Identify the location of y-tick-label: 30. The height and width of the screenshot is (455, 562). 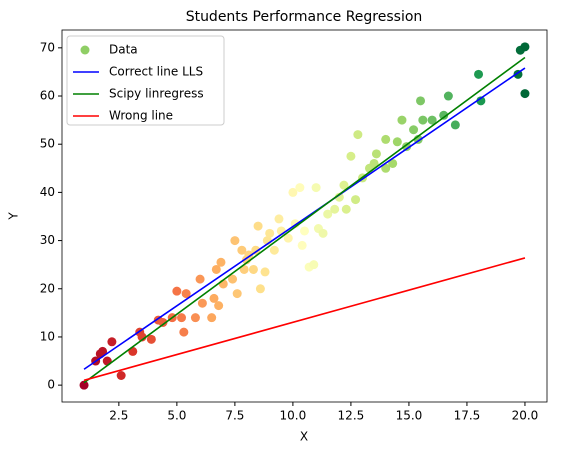
(47, 240).